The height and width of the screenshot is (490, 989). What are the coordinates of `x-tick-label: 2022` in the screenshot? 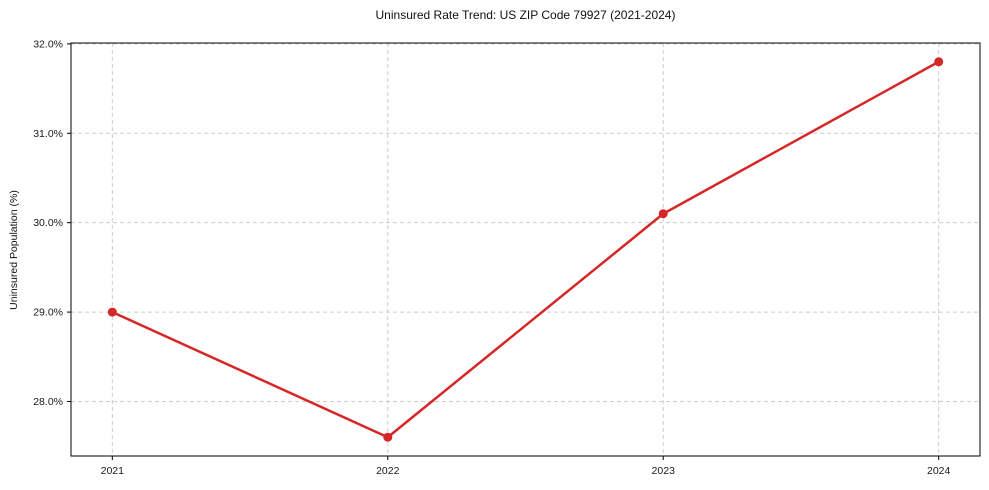 It's located at (388, 471).